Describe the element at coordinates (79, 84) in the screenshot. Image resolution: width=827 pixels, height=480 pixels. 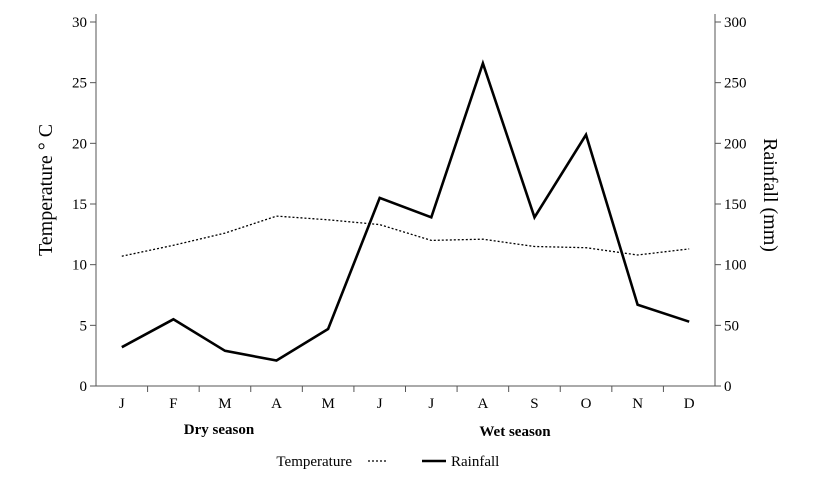
I see `y-tick-label: 25` at that location.